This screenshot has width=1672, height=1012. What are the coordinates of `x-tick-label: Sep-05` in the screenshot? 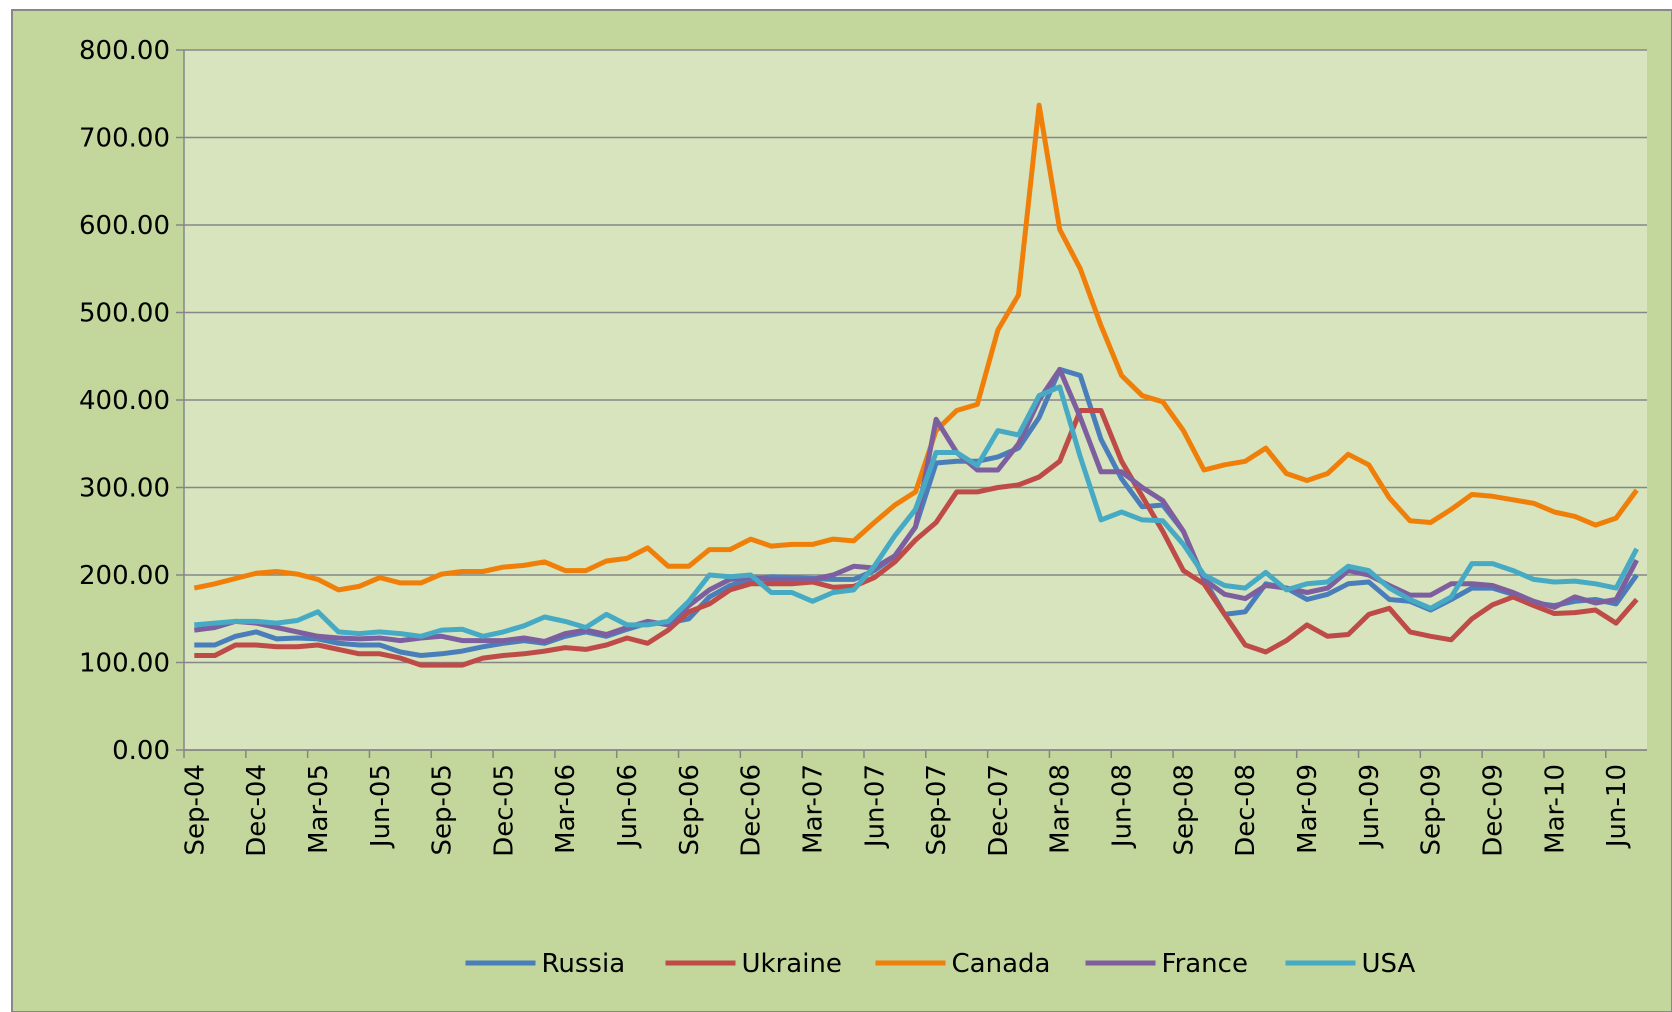 It's located at (443, 809).